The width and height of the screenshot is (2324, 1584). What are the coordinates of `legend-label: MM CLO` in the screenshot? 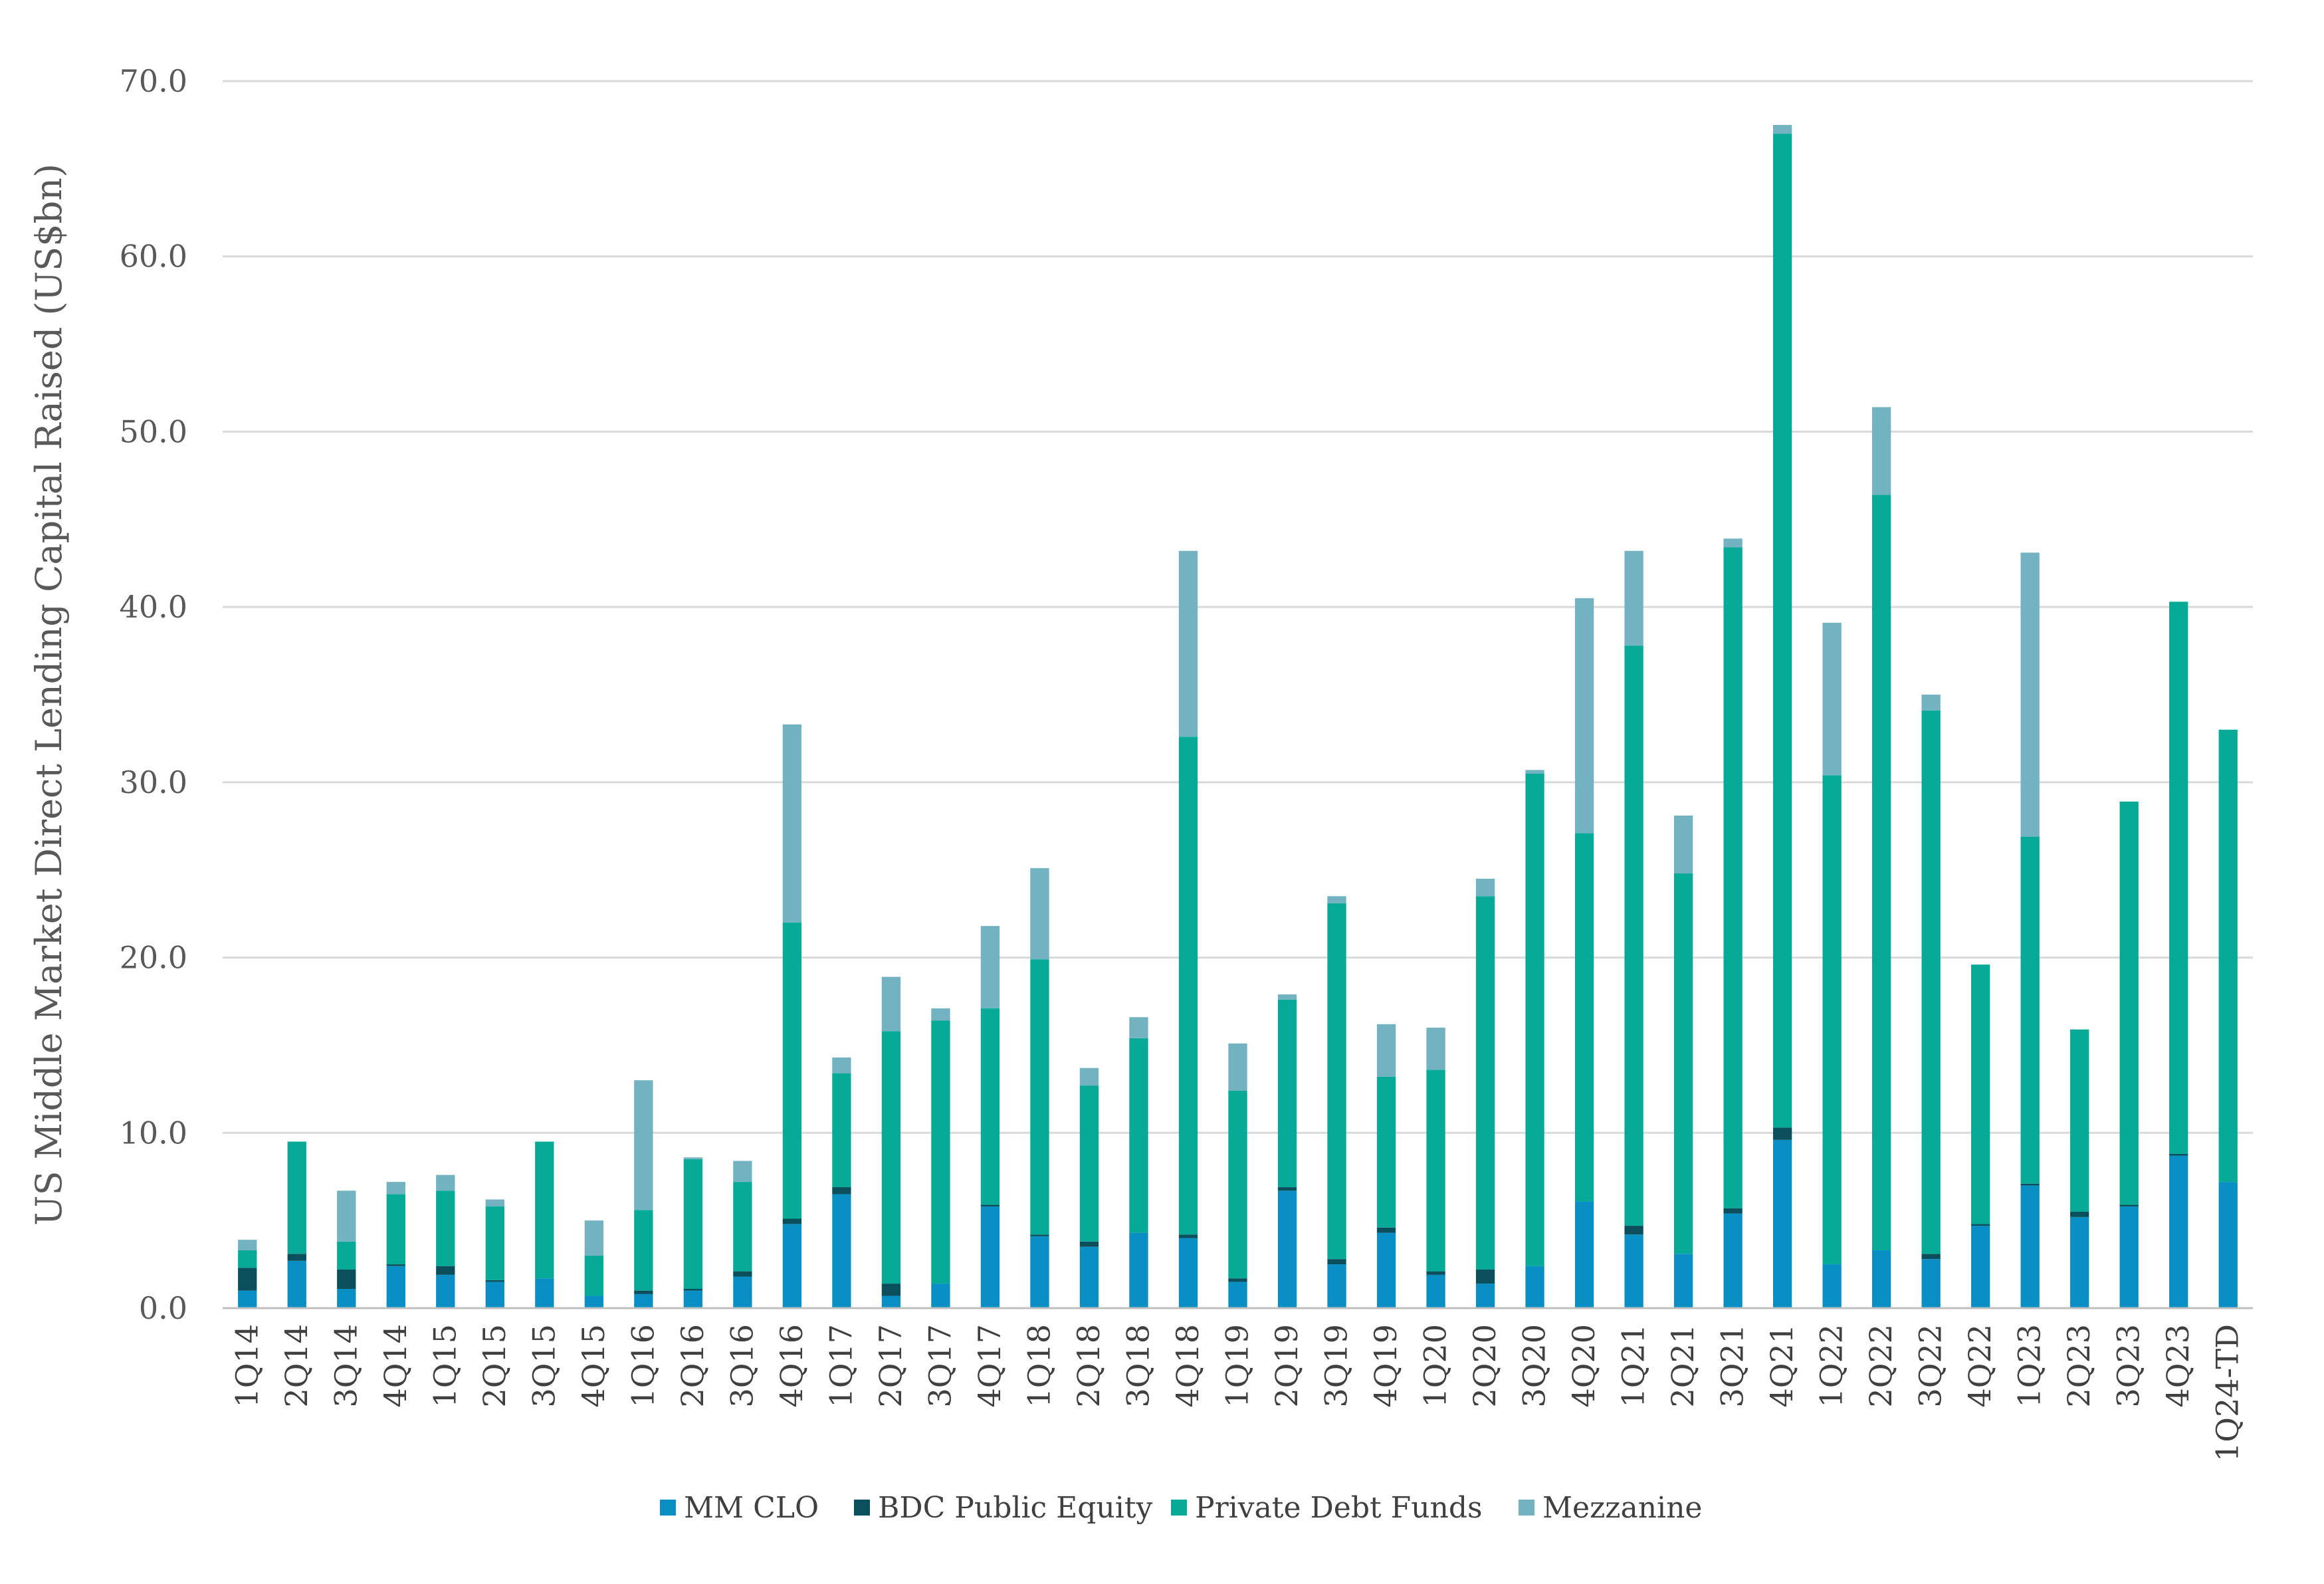 It's located at (751, 1508).